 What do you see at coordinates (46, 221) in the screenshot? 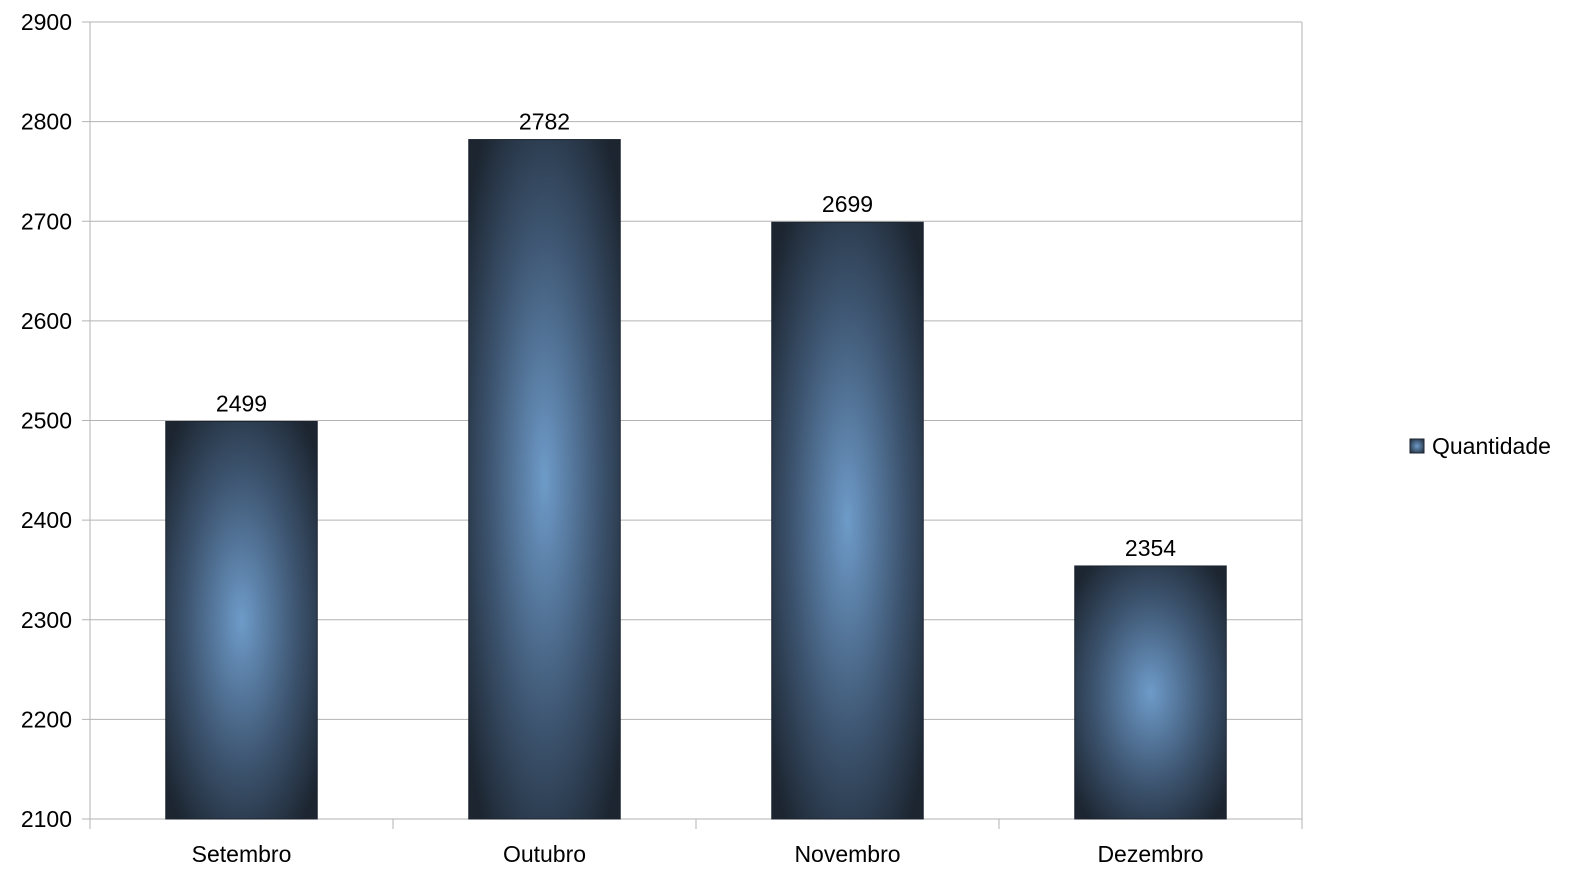
I see `y-tick-label: 2700` at bounding box center [46, 221].